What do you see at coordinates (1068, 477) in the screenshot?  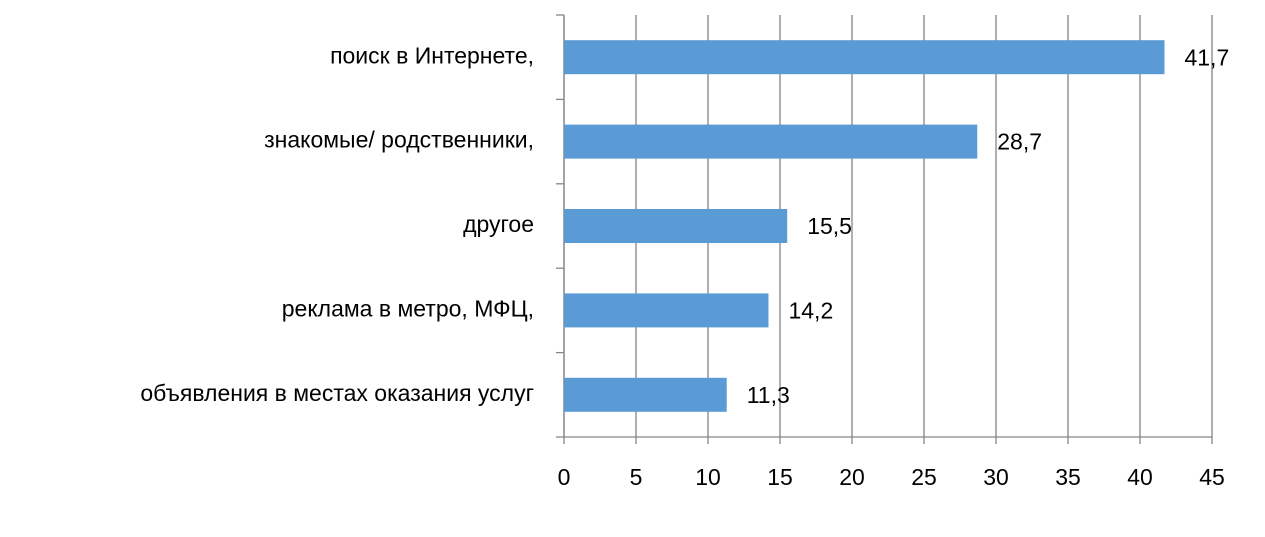 I see `x-tick-label: 35` at bounding box center [1068, 477].